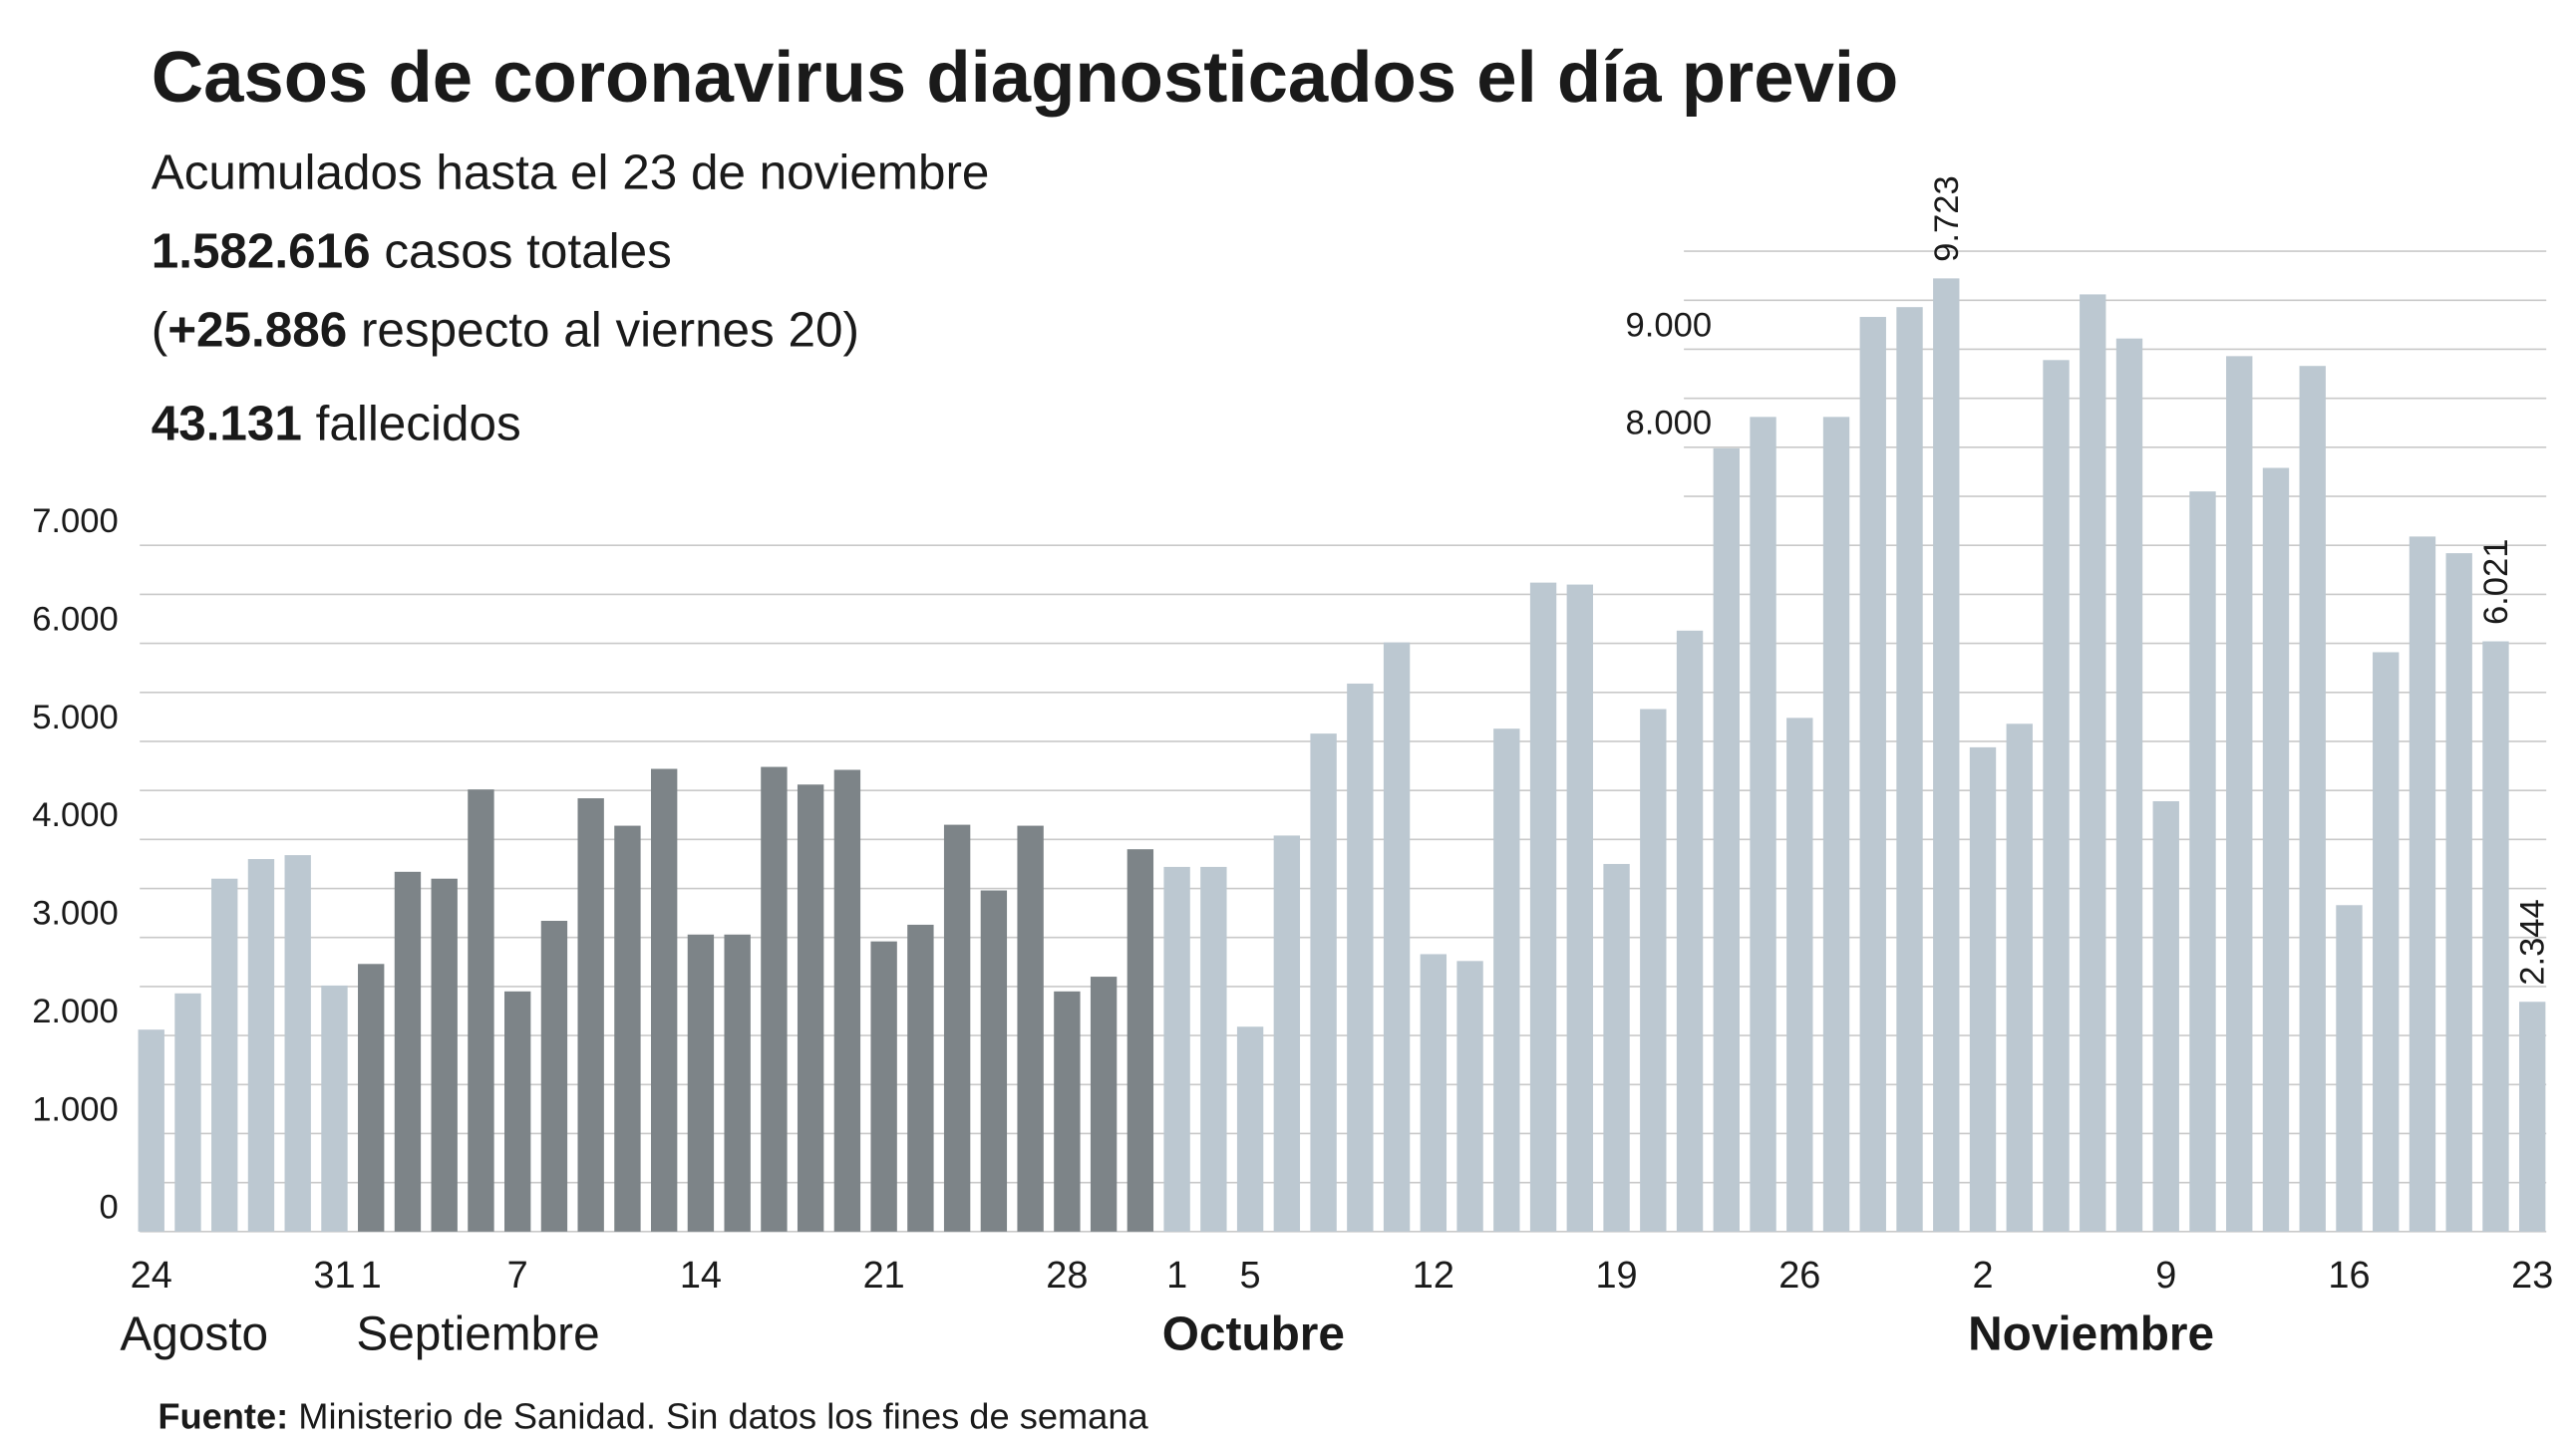  Describe the element at coordinates (1669, 423) in the screenshot. I see `y-tick-label: 8.000` at that location.